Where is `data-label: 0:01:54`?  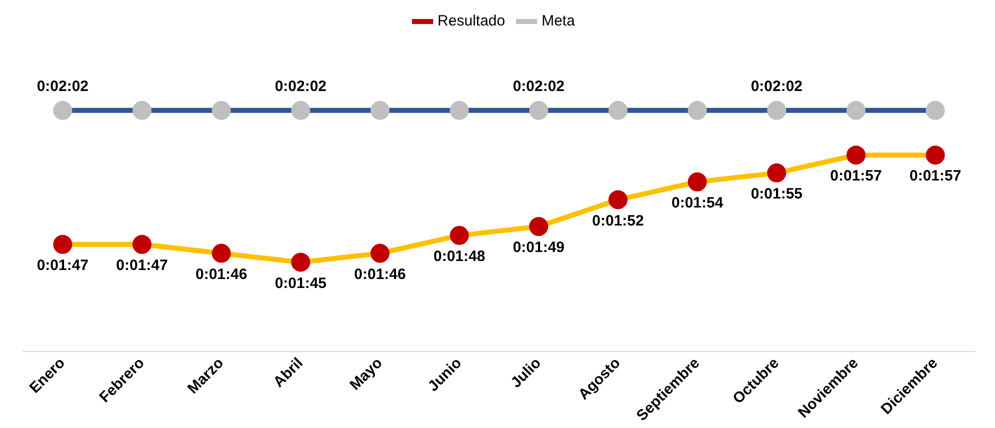 data-label: 0:01:54 is located at coordinates (697, 203).